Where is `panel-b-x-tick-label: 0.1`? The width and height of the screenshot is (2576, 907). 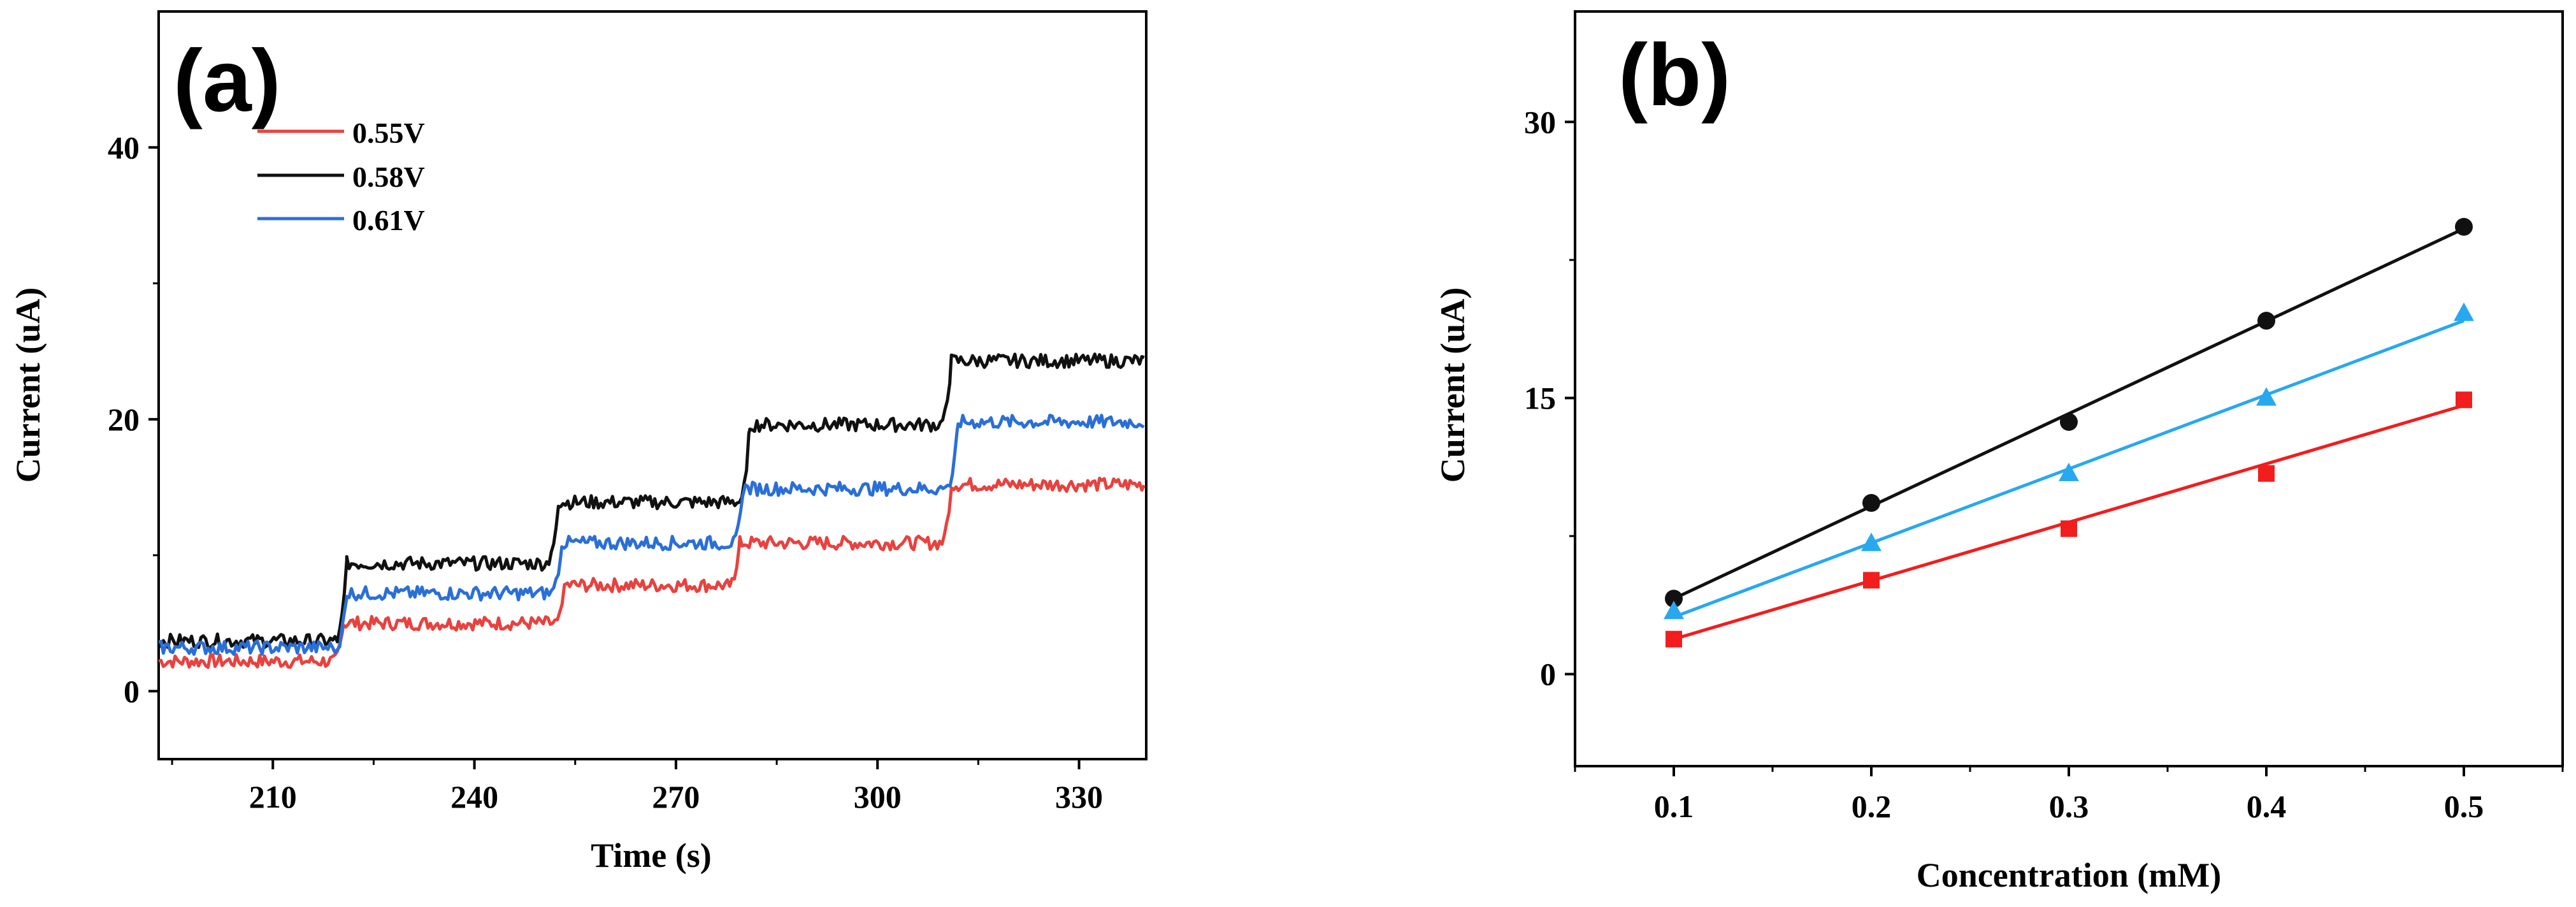
panel-b-x-tick-label: 0.1 is located at coordinates (1674, 806).